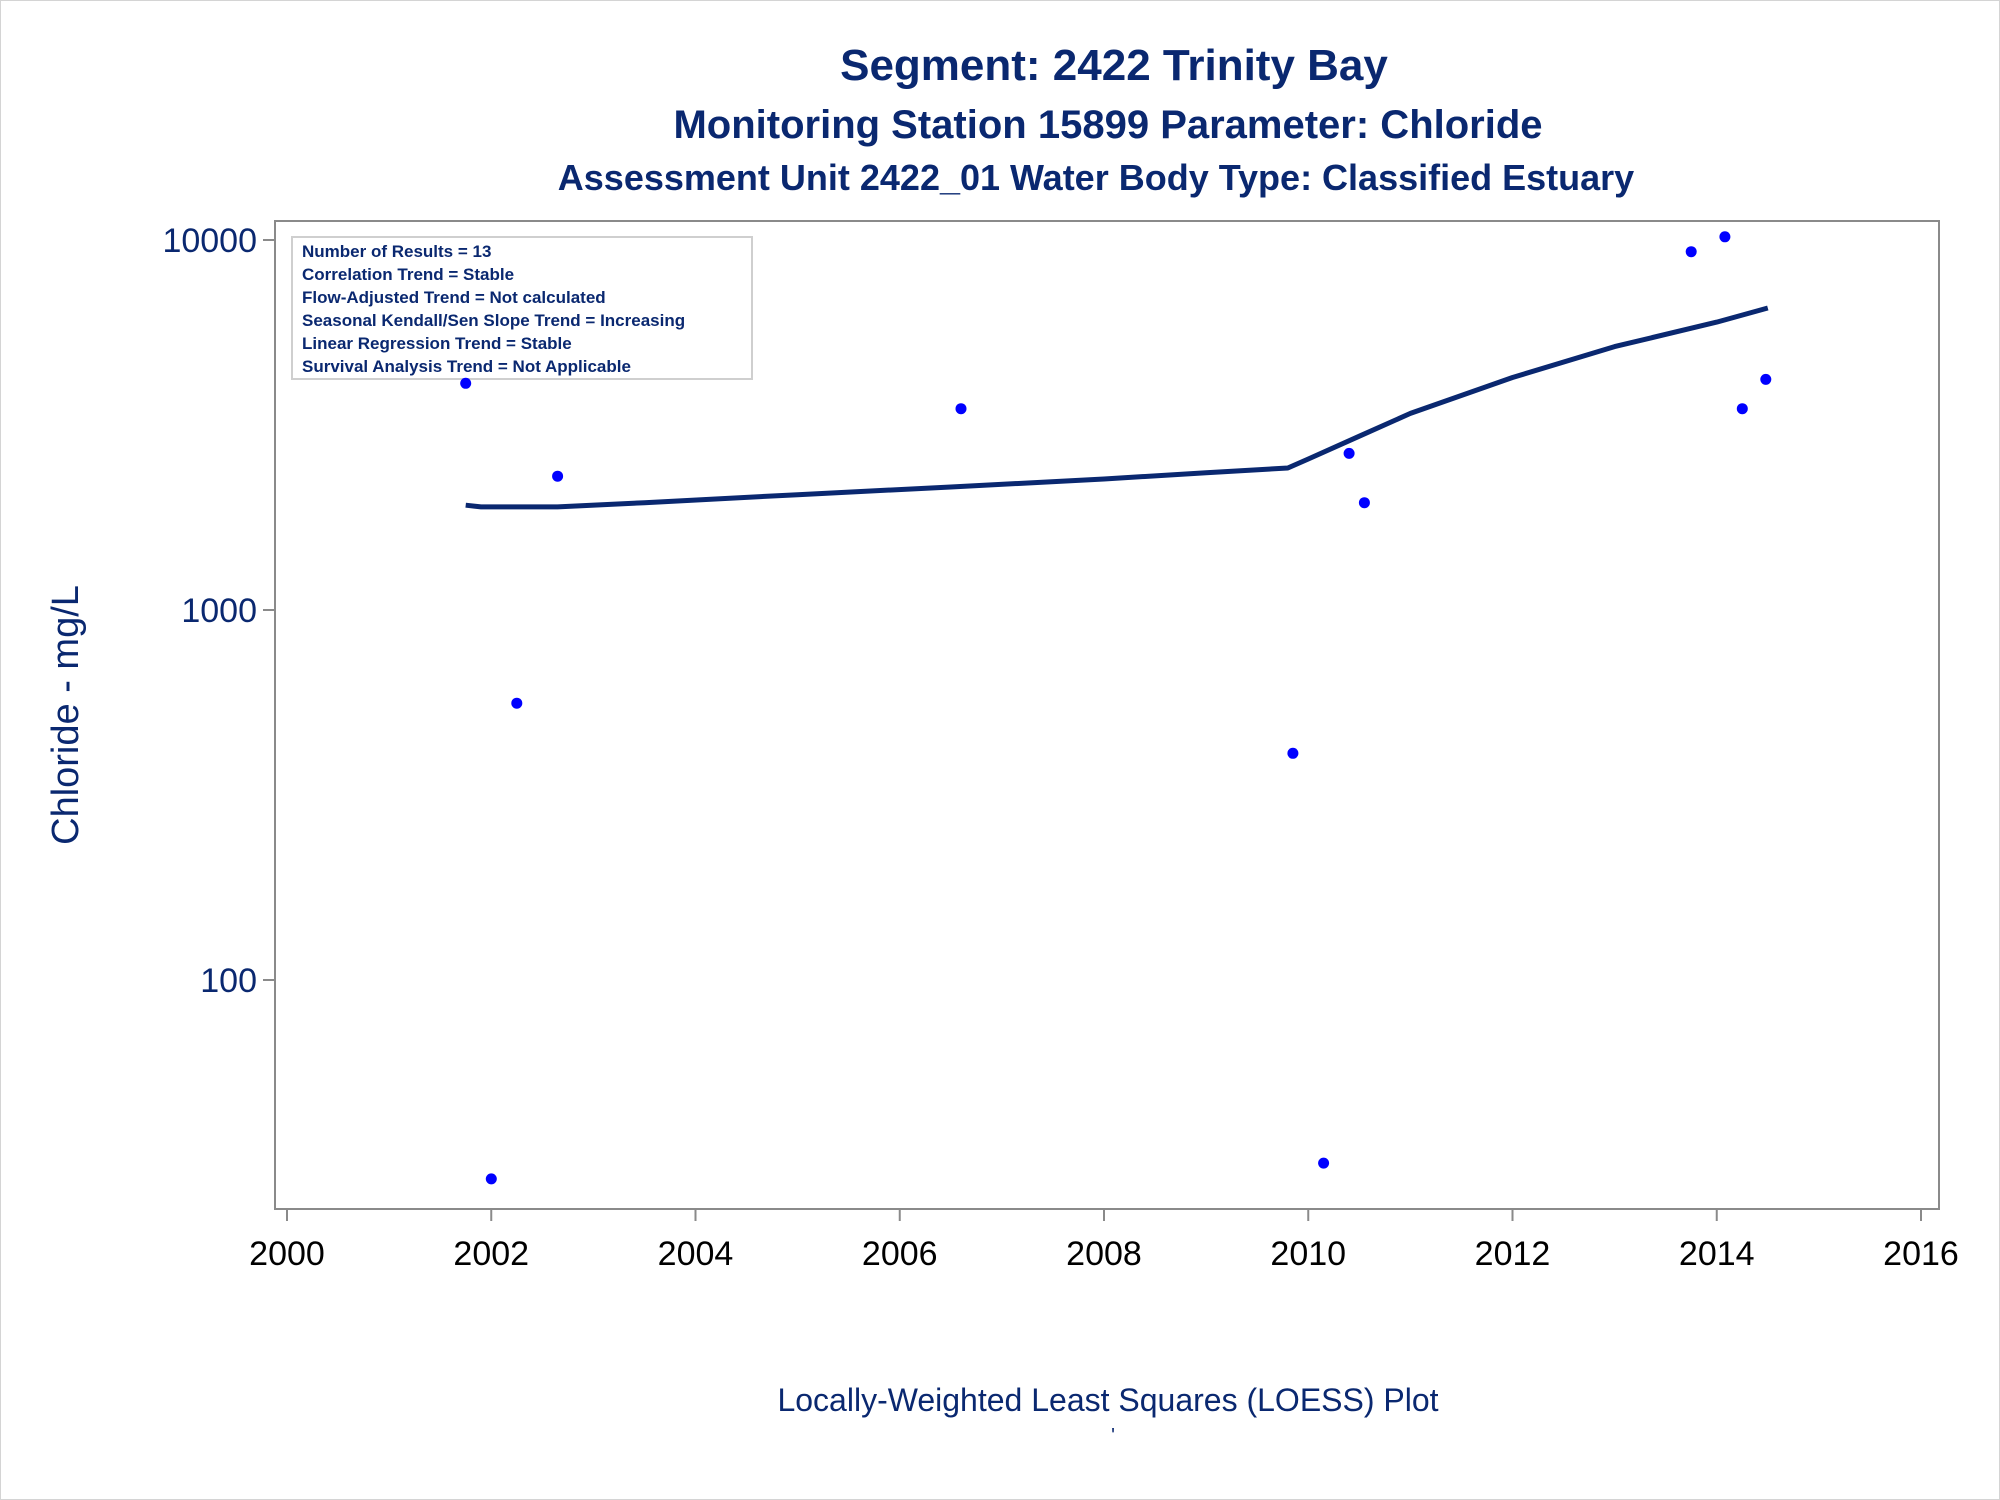 The image size is (2000, 1500). What do you see at coordinates (228, 981) in the screenshot?
I see `y-tick-label: 100` at bounding box center [228, 981].